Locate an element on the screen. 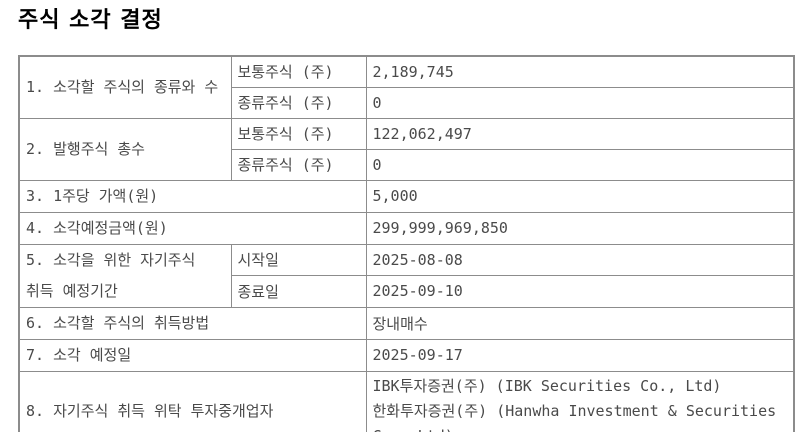 Image resolution: width=800 pixels, height=432 pixels. row1-common-stock-value: 2,189,745 is located at coordinates (580, 71).